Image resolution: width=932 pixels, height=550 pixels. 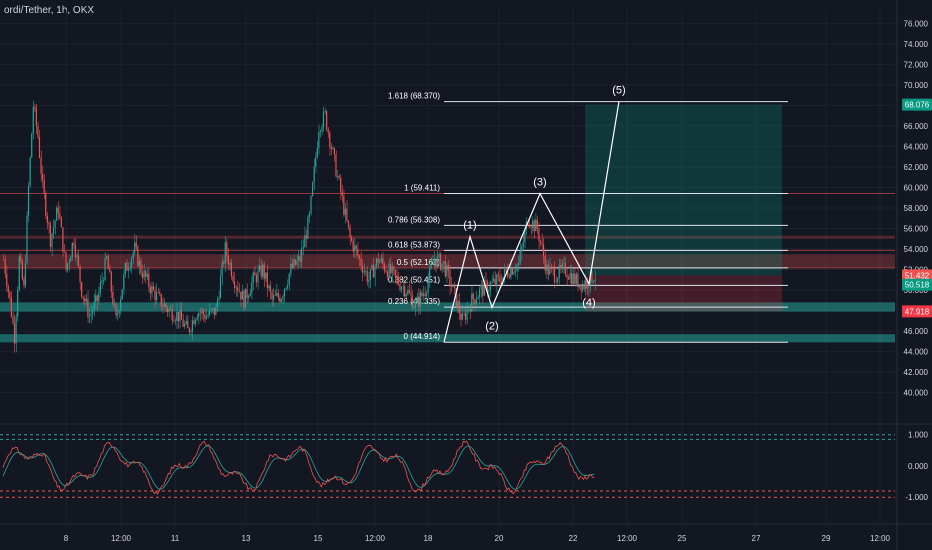 I want to click on oscillator-series-b, so click(x=298, y=467).